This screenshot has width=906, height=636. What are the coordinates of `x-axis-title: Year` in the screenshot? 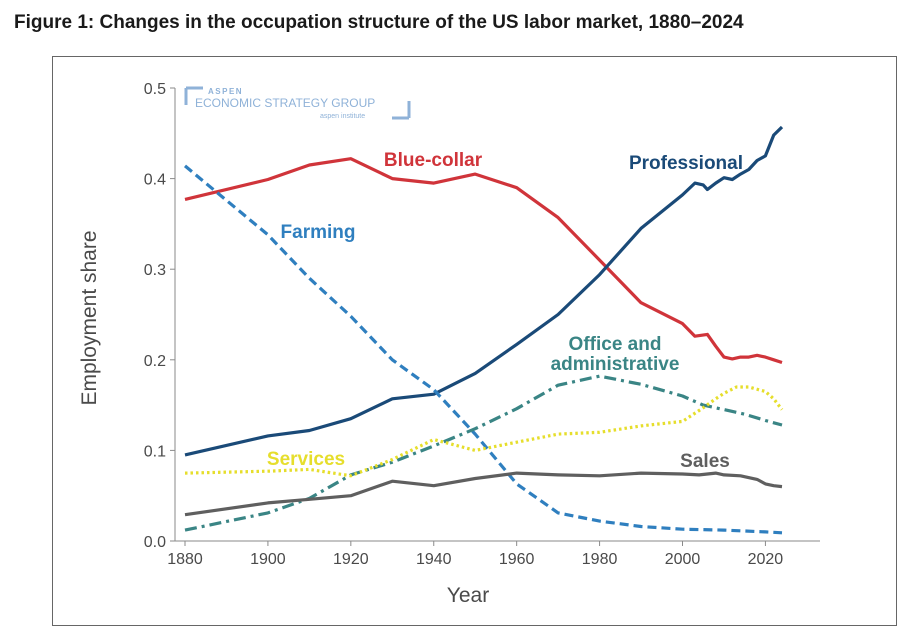 It's located at (468, 595).